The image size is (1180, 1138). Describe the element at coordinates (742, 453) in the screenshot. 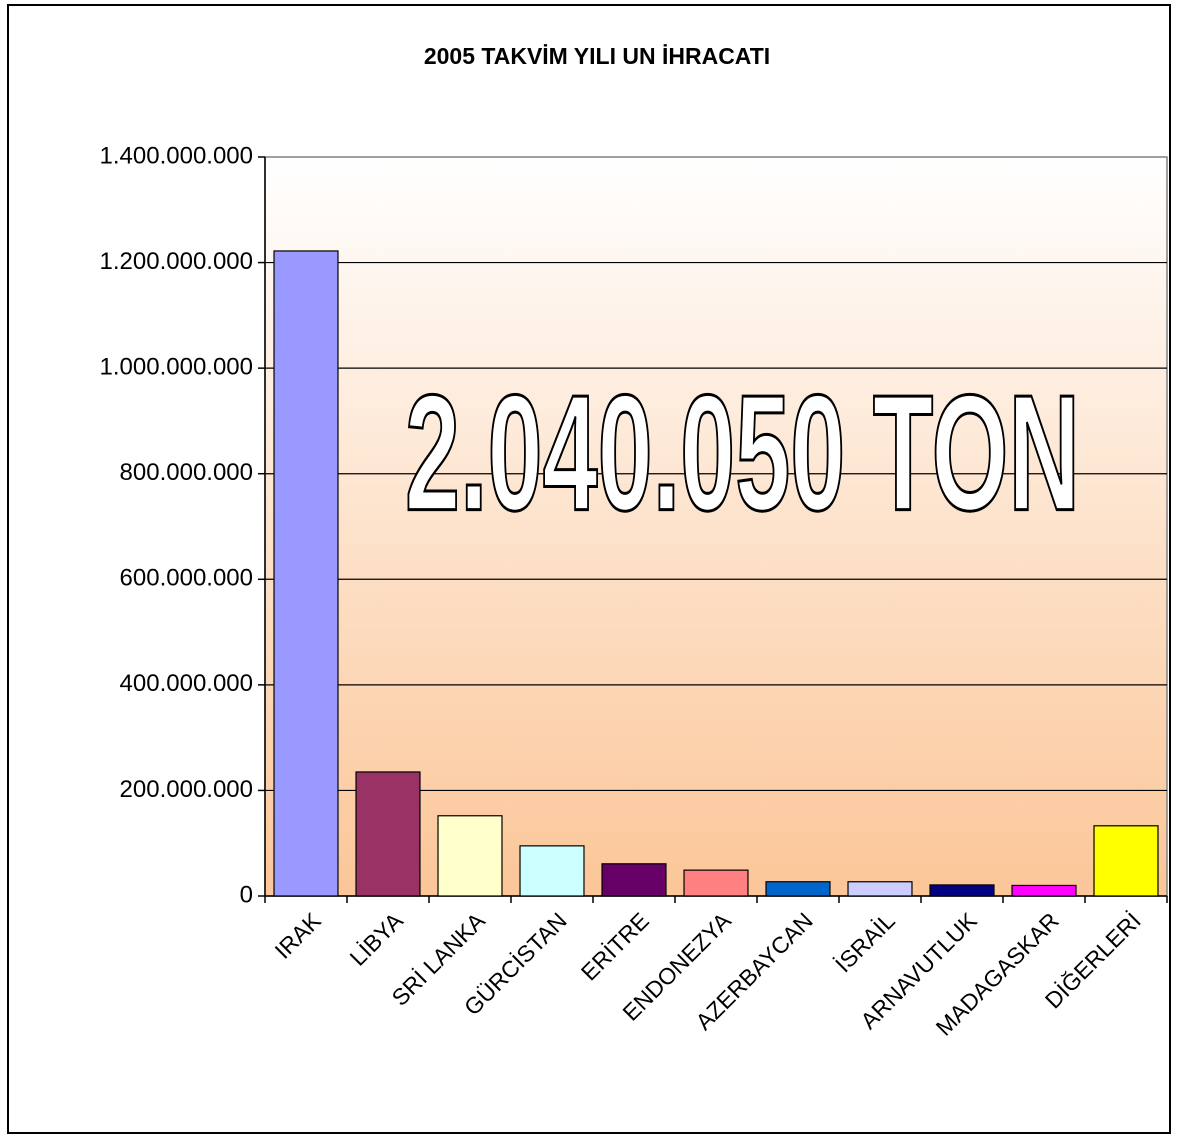

I see `annotation: 2.040.050 TON` at that location.